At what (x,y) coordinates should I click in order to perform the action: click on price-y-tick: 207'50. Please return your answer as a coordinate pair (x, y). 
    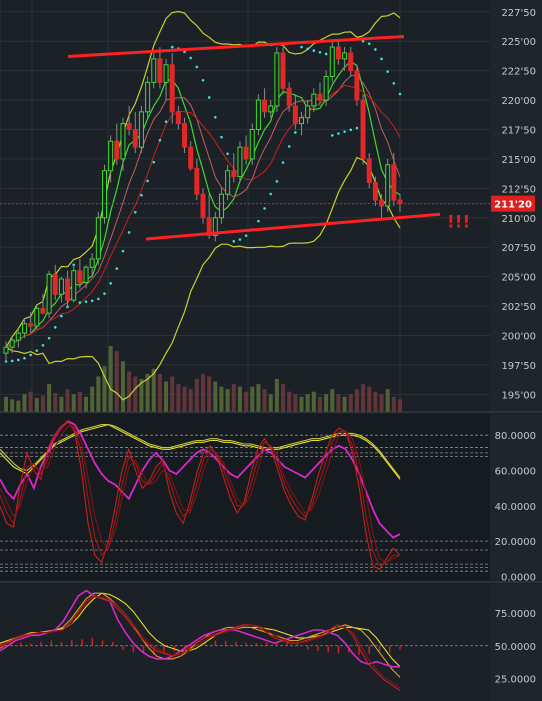
    Looking at the image, I should click on (518, 248).